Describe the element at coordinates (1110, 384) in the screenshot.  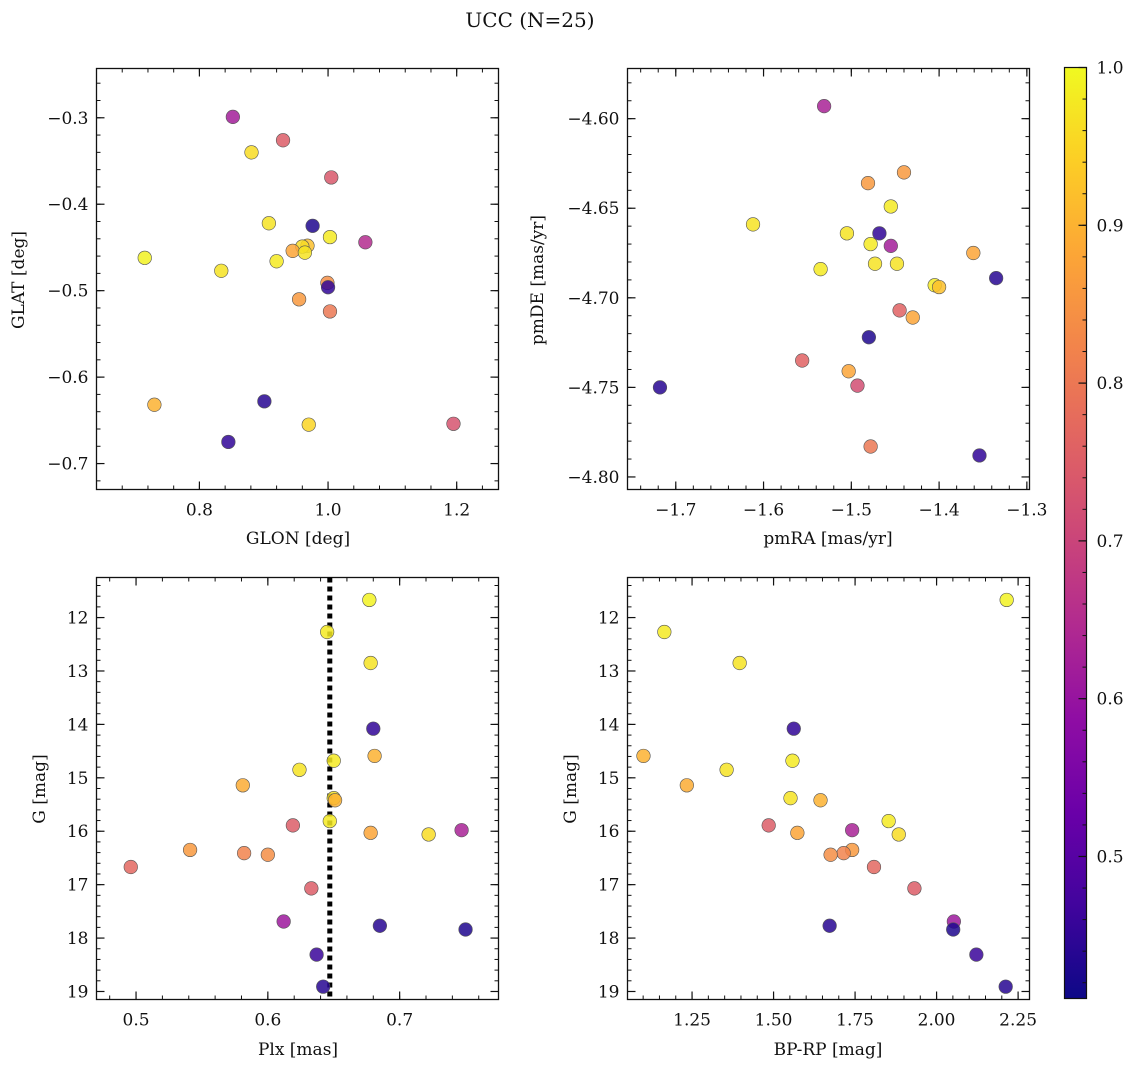
I see `colorbar-tick-label: 0.8` at that location.